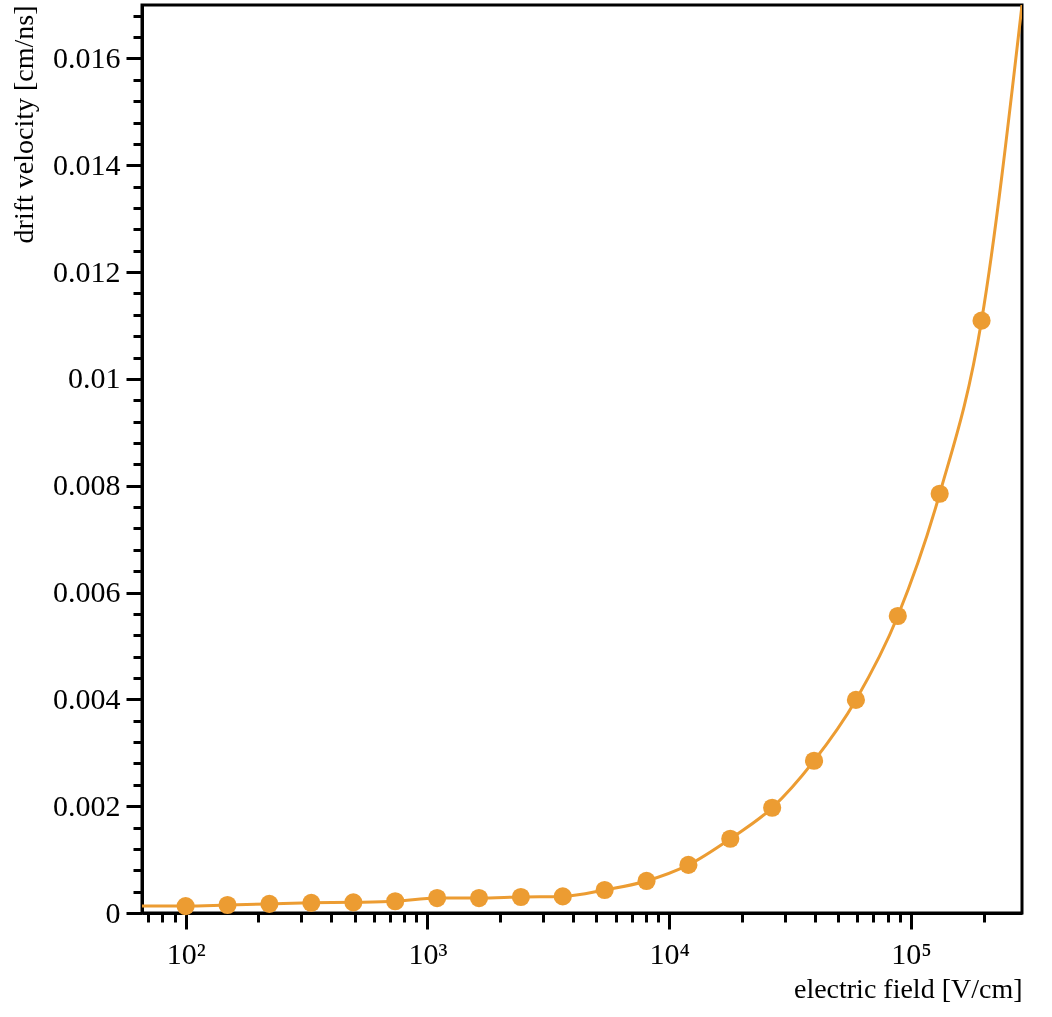 This screenshot has width=1052, height=1017. What do you see at coordinates (186, 953) in the screenshot?
I see `x-tick-label: 10²` at bounding box center [186, 953].